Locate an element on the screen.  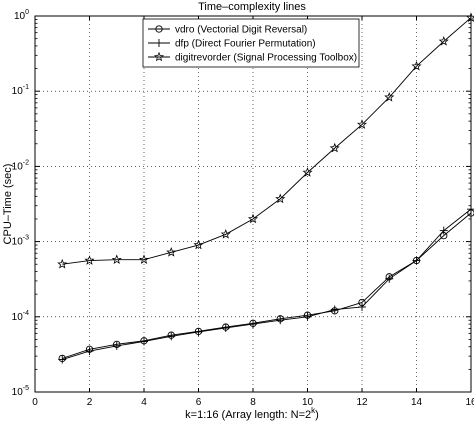
x-tick-labels: 0 2 4 6 8 10 12 14 16 is located at coordinates (253, 402).